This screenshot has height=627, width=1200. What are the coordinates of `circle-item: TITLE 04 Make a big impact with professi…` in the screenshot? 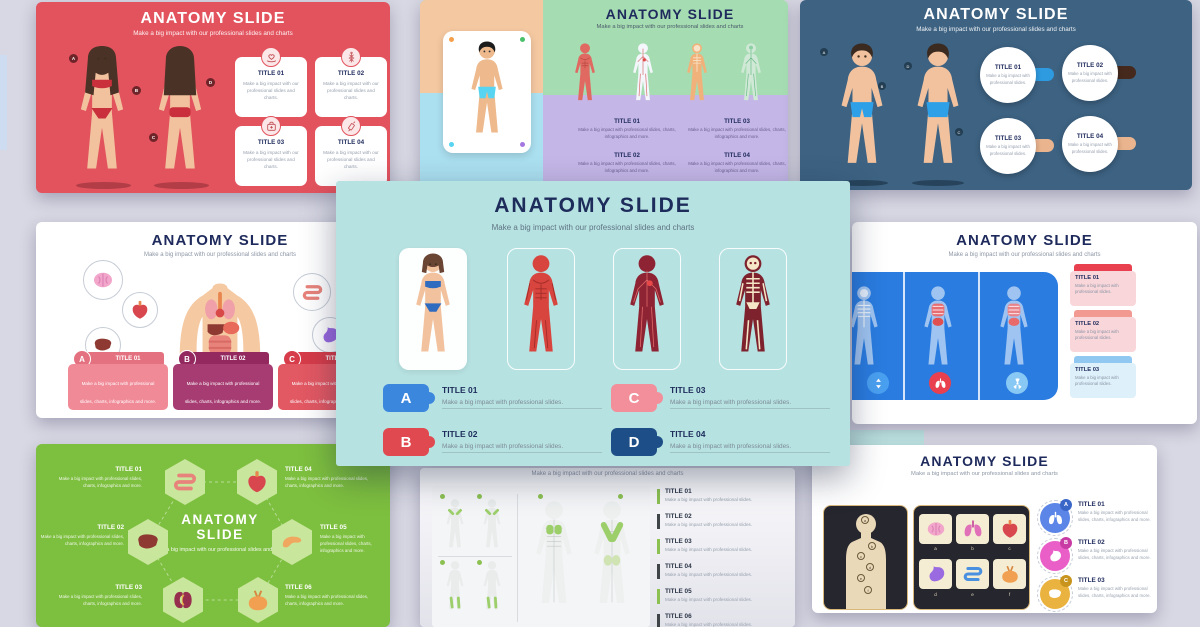 It's located at (1090, 144).